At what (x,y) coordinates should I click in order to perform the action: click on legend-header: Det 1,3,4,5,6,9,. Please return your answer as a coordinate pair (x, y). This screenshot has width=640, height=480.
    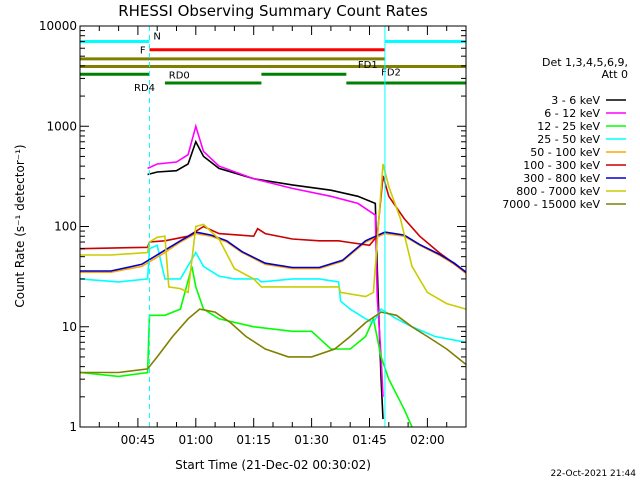
    Looking at the image, I should click on (585, 62).